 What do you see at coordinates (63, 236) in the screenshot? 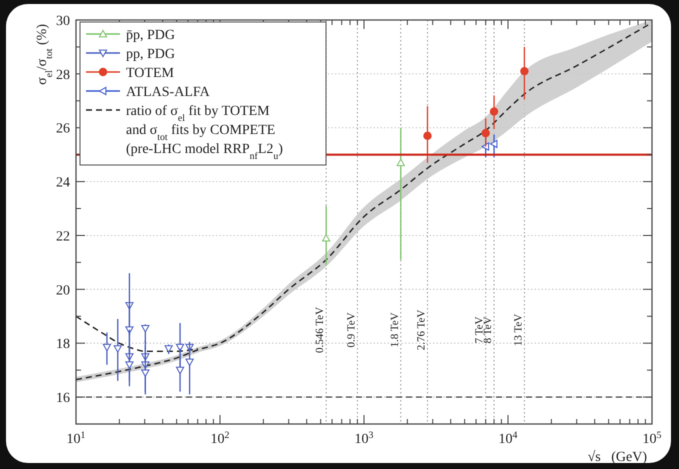
I see `y-tick-label: 22` at bounding box center [63, 236].